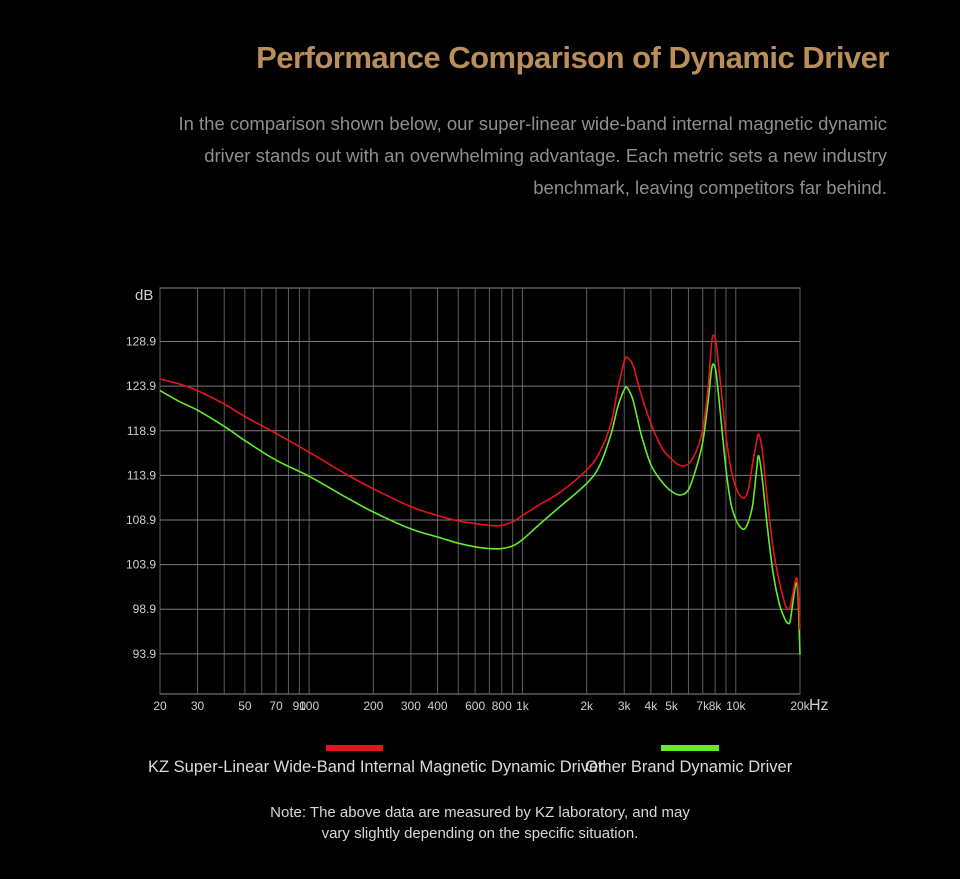  I want to click on x-tick-label: 3k, so click(625, 706).